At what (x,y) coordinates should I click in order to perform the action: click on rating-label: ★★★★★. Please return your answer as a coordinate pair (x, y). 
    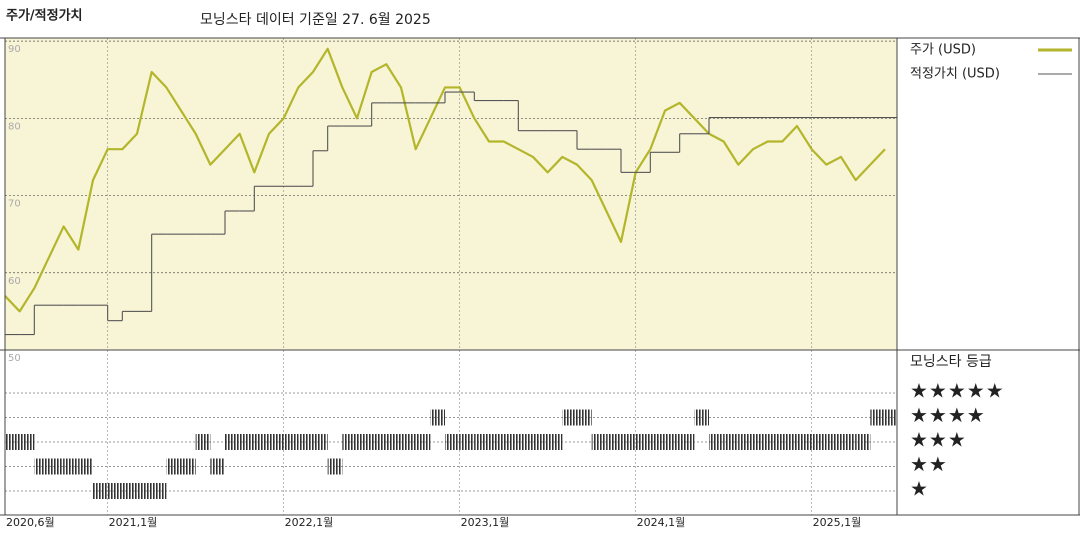
    Looking at the image, I should click on (957, 391).